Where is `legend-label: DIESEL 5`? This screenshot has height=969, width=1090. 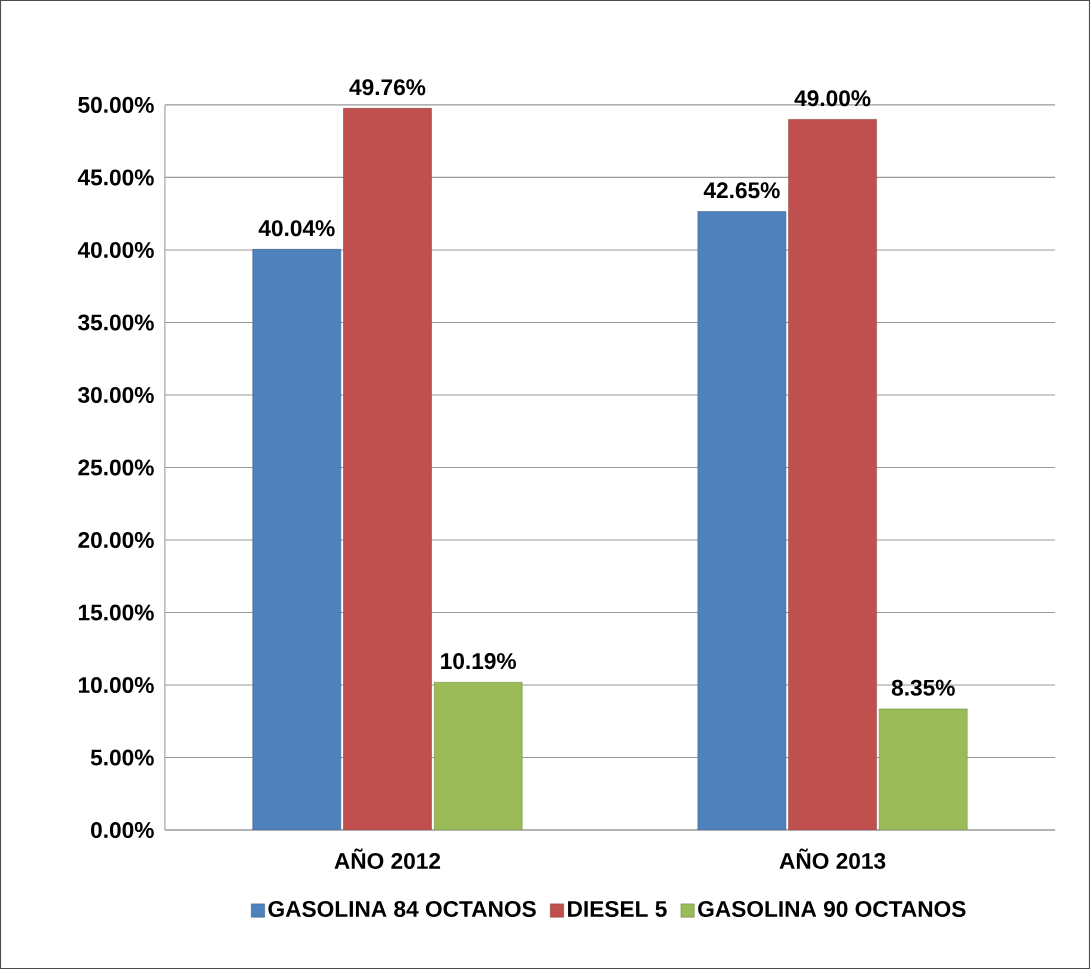
legend-label: DIESEL 5 is located at coordinates (617, 909).